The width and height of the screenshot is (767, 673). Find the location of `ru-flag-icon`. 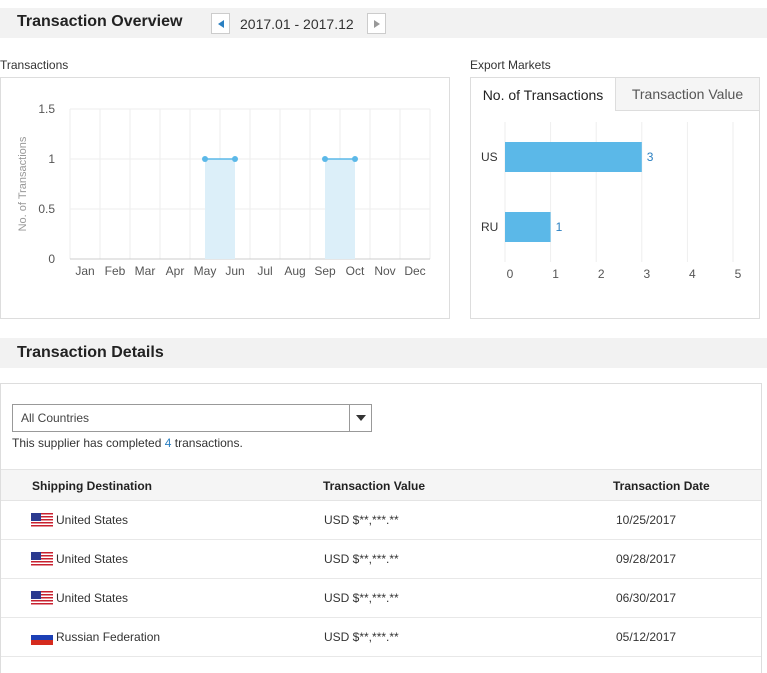

ru-flag-icon is located at coordinates (42, 637).